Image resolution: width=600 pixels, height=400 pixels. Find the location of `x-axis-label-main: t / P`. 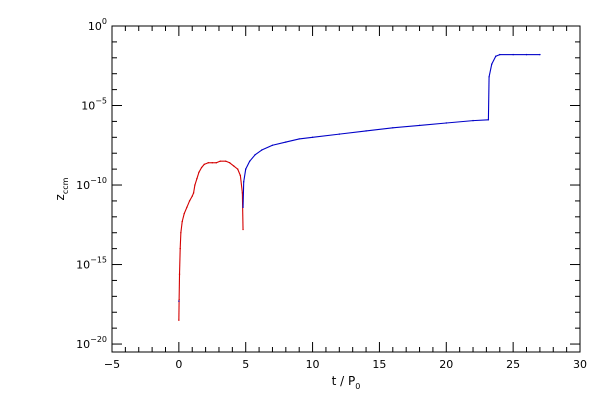

x-axis-label-main: t / P is located at coordinates (344, 381).